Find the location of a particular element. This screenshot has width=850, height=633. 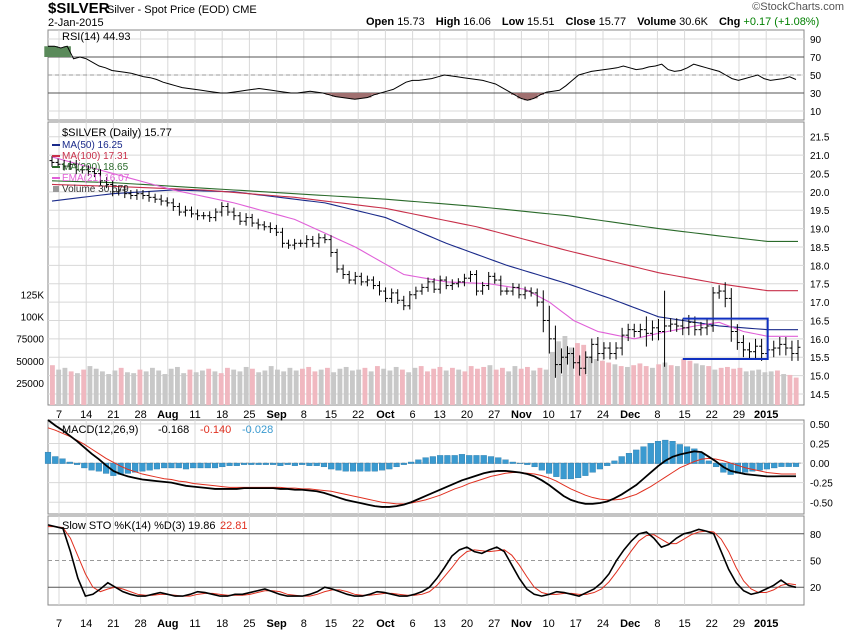

price-channel-annotation is located at coordinates (725, 339).